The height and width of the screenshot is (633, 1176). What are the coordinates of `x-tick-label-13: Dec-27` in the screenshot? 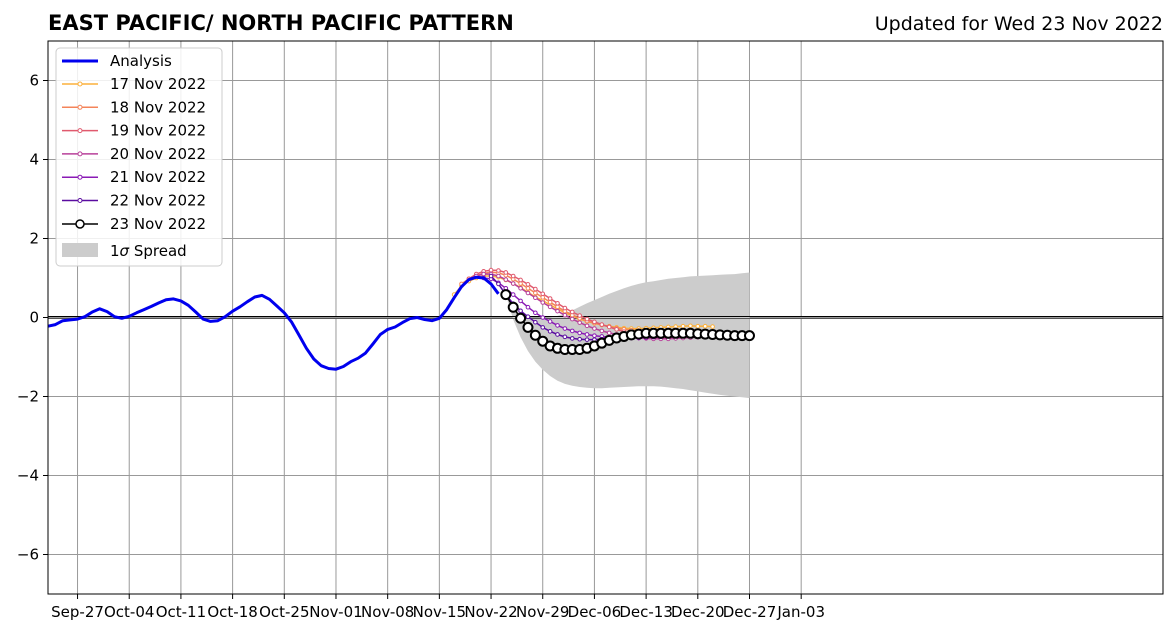 It's located at (750, 612).